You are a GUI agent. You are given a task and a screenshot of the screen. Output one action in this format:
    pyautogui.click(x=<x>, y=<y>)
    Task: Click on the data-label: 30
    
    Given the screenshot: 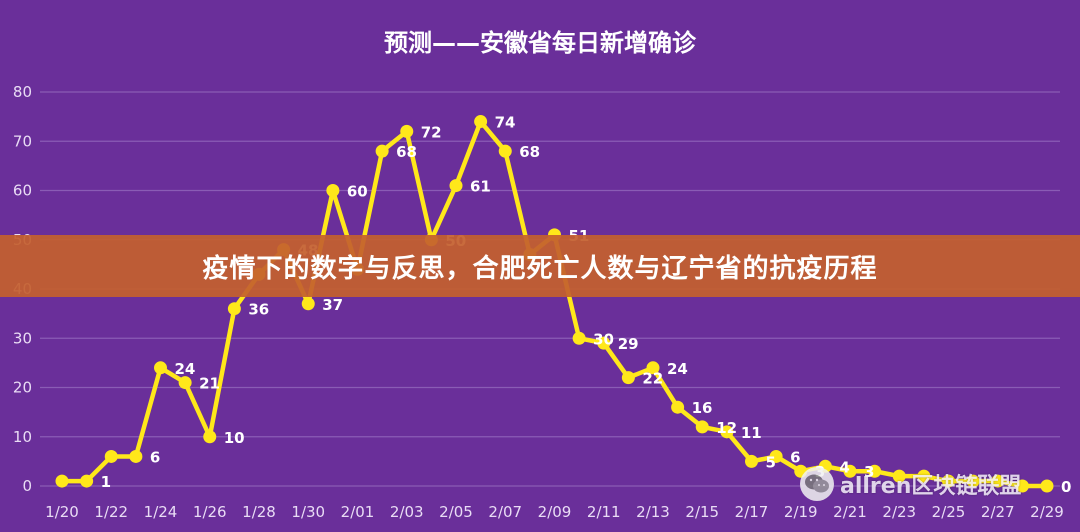 What is the action you would take?
    pyautogui.click(x=603, y=339)
    